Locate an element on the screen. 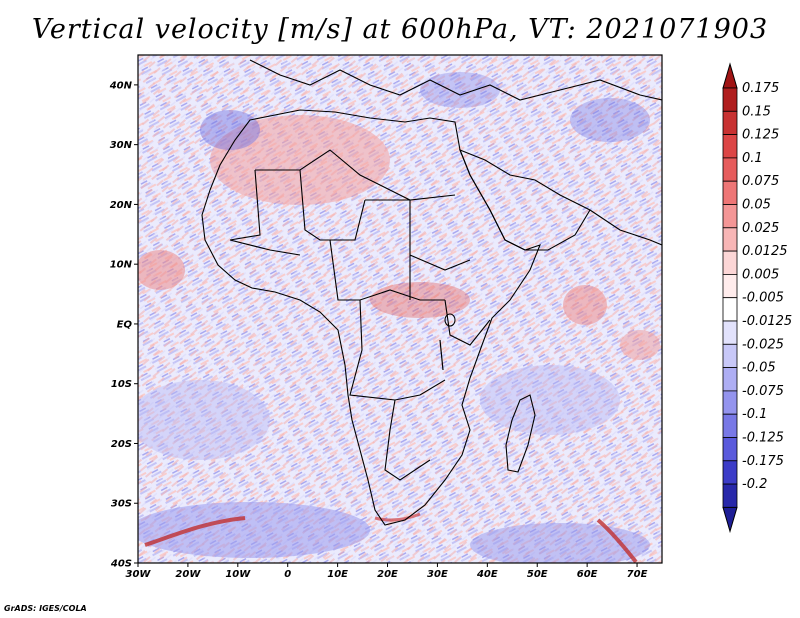  lat-tick-label: 30N is located at coordinates (121, 145).